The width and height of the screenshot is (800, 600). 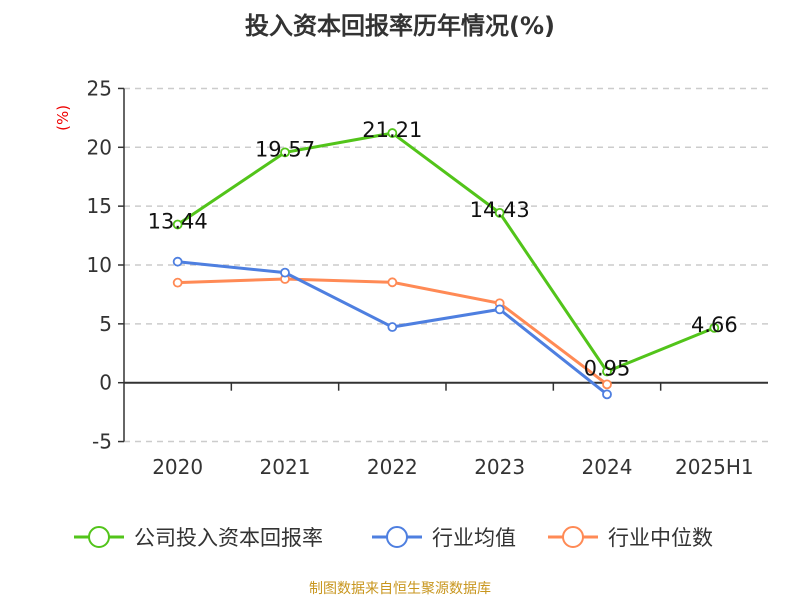 I want to click on data-label: 14.43, so click(x=500, y=210).